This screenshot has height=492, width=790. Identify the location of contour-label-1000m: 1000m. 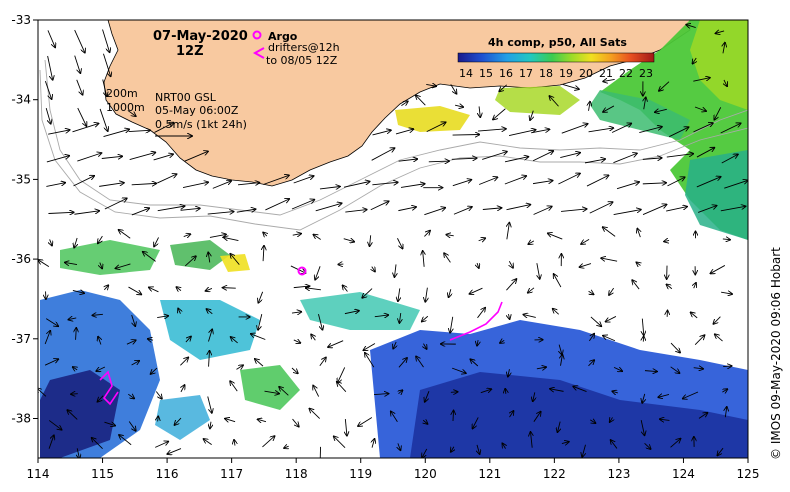
(125, 107).